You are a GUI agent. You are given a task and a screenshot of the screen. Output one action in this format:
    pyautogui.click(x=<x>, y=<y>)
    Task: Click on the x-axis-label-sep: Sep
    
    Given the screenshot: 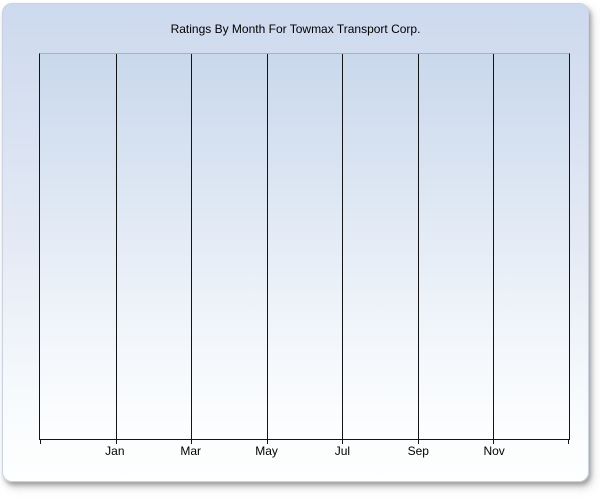 What is the action you would take?
    pyautogui.click(x=418, y=451)
    